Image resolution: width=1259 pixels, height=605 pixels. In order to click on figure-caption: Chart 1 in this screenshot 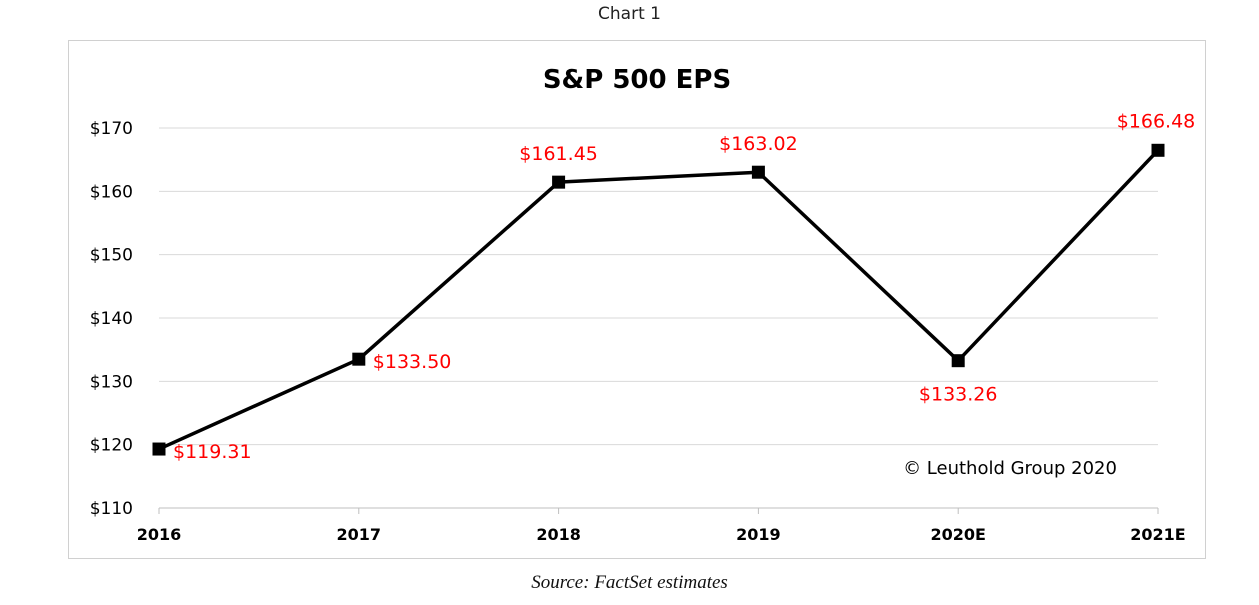, I will do `click(629, 14)`.